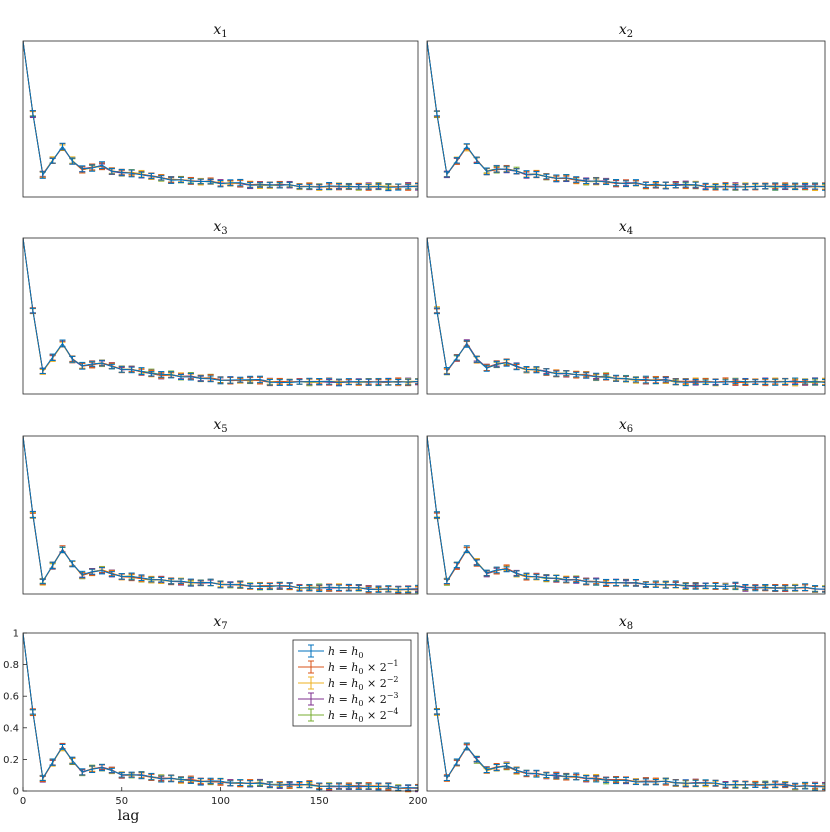 The width and height of the screenshot is (830, 832). I want to click on legend-label: h = h0, so click(345, 652).